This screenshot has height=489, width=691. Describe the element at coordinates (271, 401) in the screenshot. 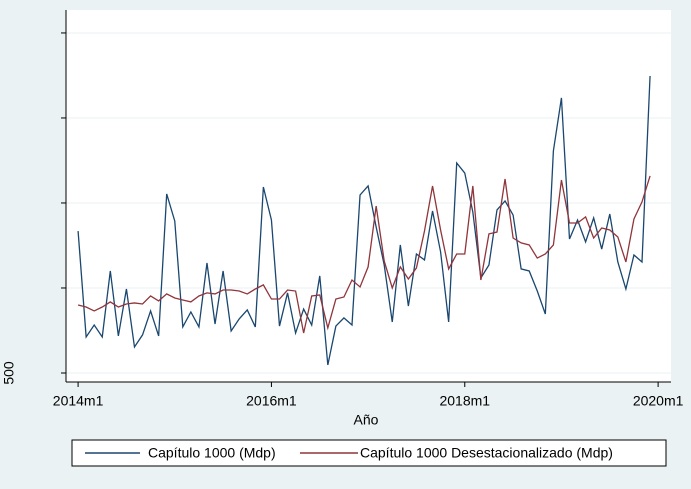

I see `x-tick-label: 2016m1` at that location.